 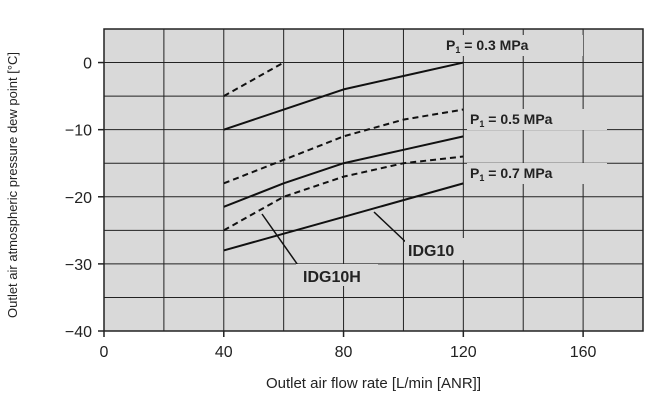 I want to click on y-tick-label: −40, so click(x=78, y=332).